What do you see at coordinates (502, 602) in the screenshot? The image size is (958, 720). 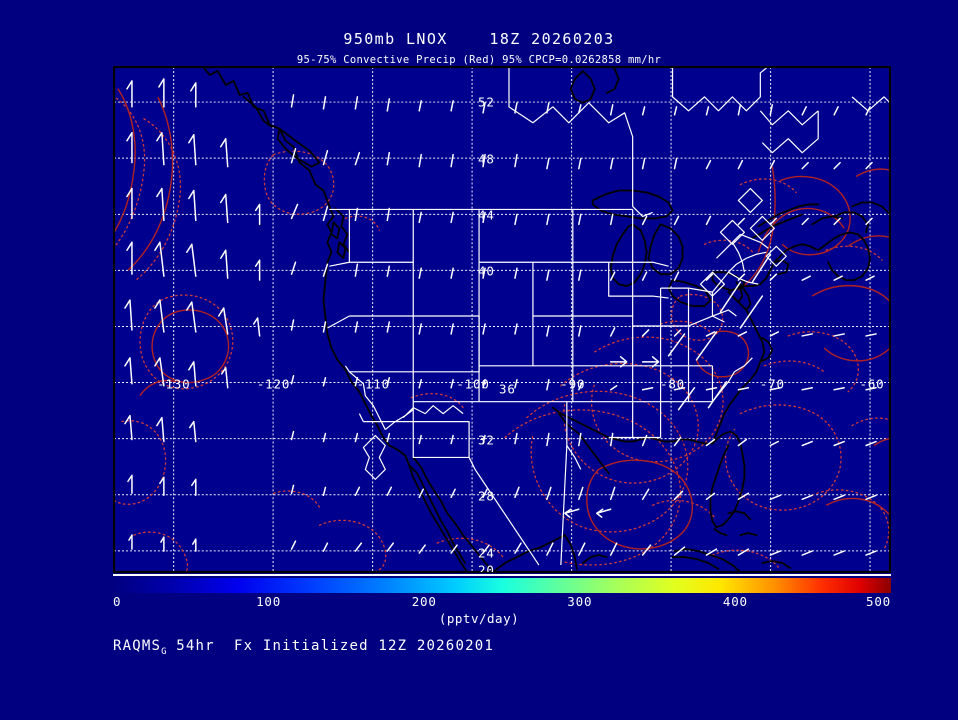 I see `colorbar-tick-labels: 0 100 200 300 400 500` at bounding box center [502, 602].